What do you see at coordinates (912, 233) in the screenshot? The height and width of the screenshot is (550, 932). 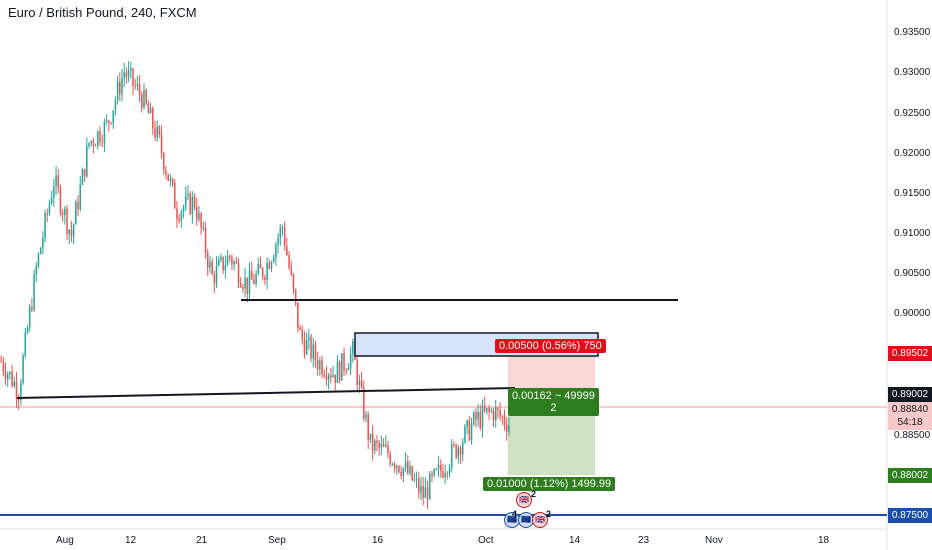 I see `price-tick: 0.91000` at bounding box center [912, 233].